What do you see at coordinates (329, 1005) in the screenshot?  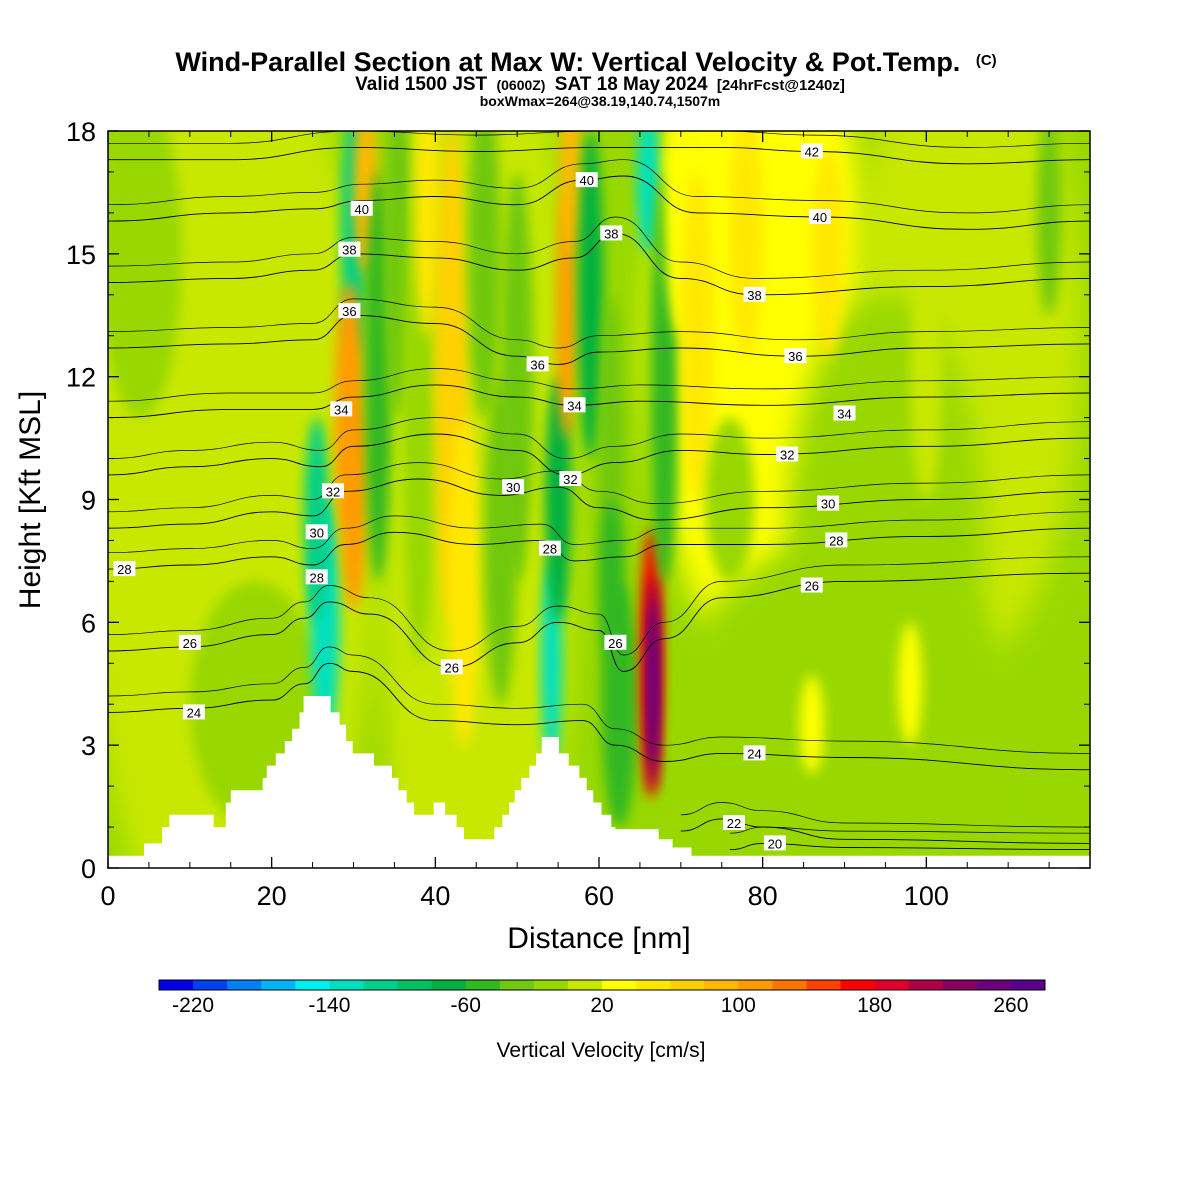 I see `colorbar-tick-label: -140` at bounding box center [329, 1005].